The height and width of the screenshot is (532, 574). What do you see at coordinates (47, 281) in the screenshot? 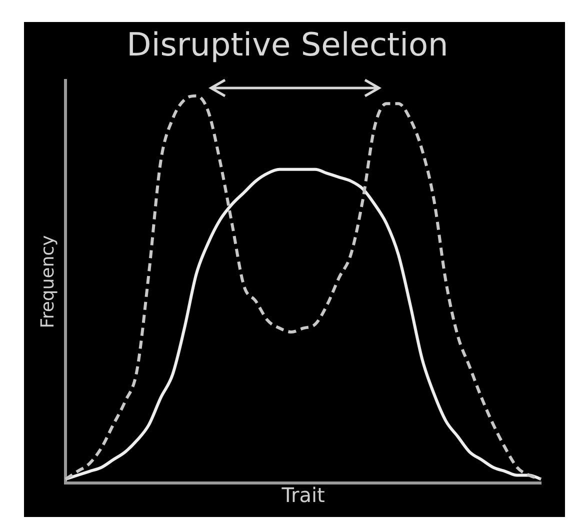
I see `y-axis-title: Frequency` at bounding box center [47, 281].